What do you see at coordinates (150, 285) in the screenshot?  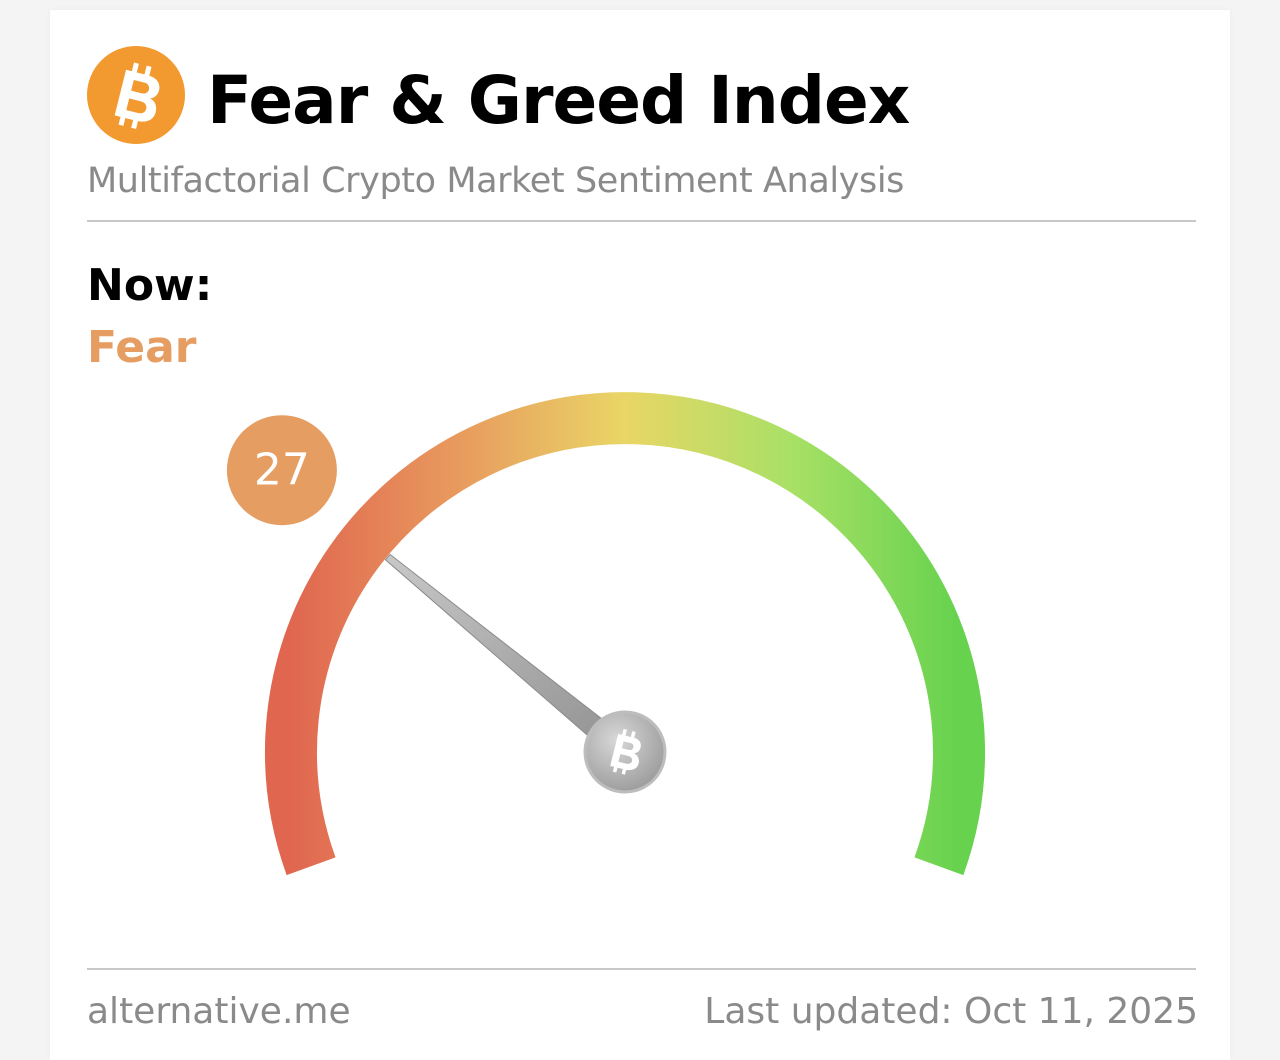 I see `now-label: Now:` at bounding box center [150, 285].